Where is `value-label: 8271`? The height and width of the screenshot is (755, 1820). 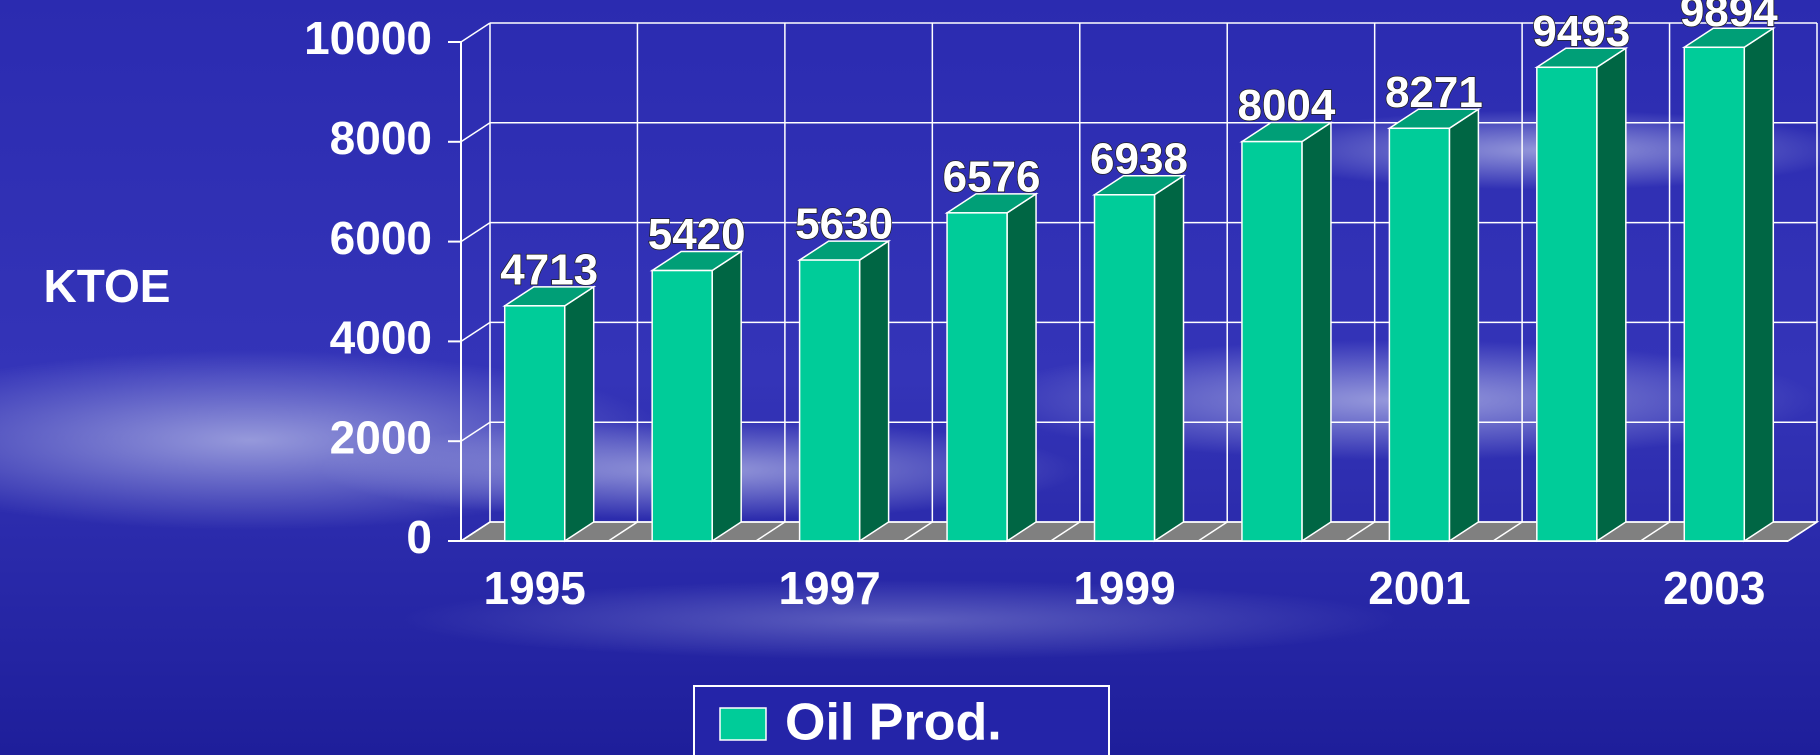
value-label: 8271 is located at coordinates (1434, 92).